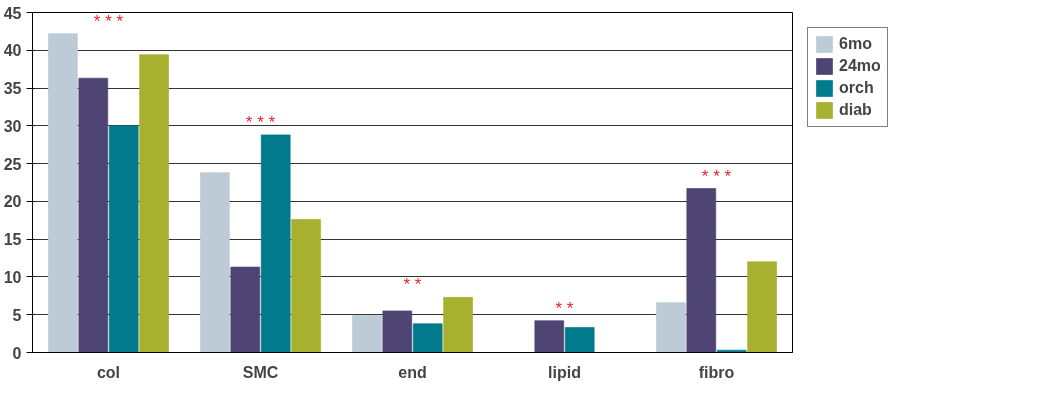 This screenshot has height=416, width=1044. I want to click on y-tick-label: 10, so click(12, 277).